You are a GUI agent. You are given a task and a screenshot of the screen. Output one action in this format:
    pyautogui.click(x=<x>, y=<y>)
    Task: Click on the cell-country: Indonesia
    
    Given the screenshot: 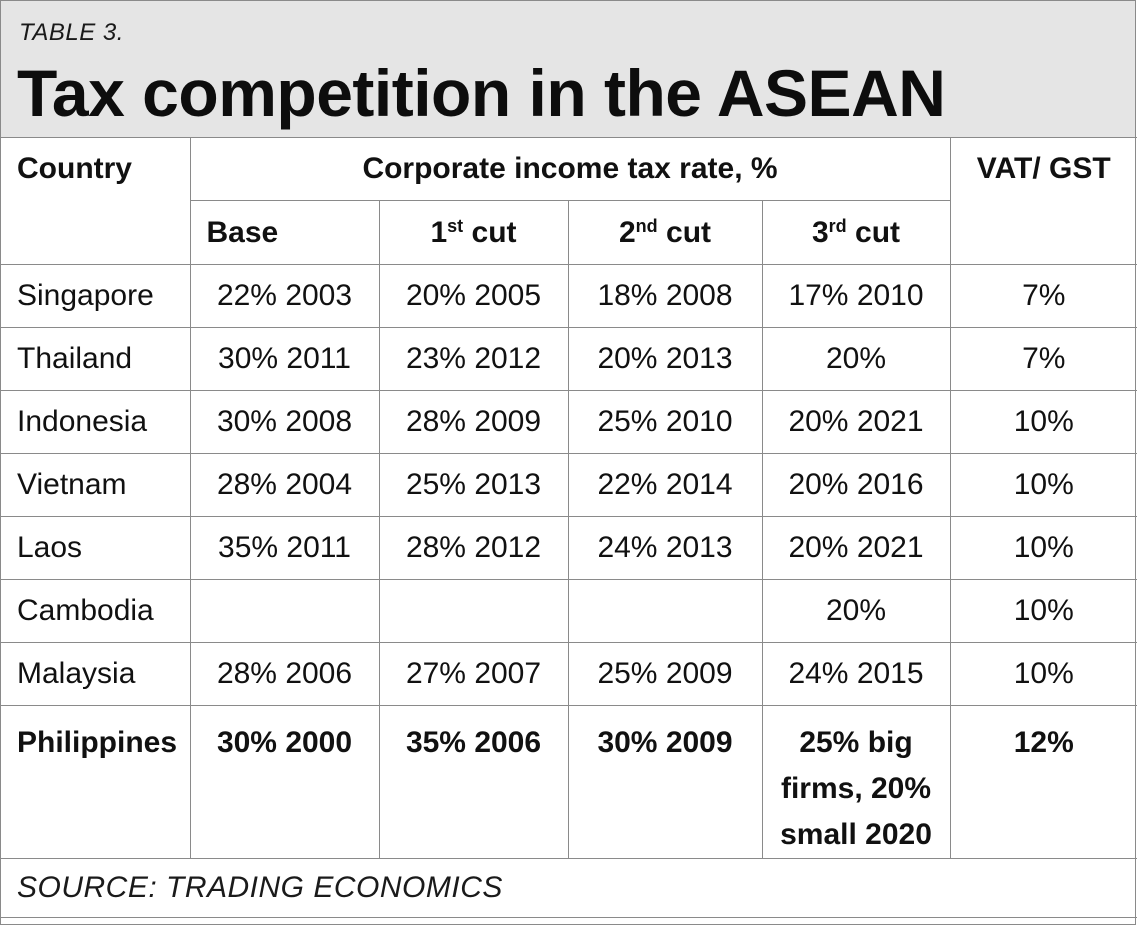 What is the action you would take?
    pyautogui.click(x=96, y=422)
    